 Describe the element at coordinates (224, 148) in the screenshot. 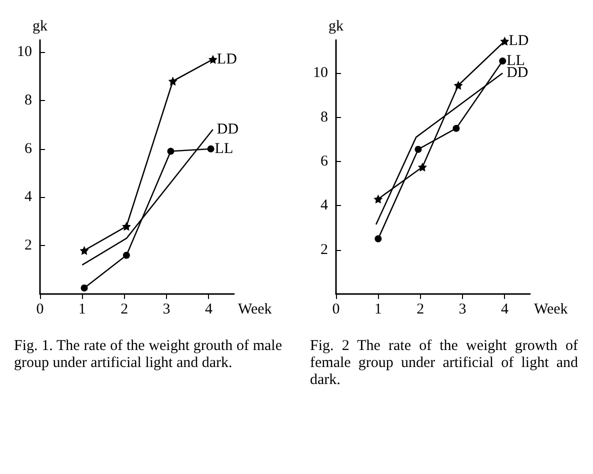

I see `series-label: LL` at that location.